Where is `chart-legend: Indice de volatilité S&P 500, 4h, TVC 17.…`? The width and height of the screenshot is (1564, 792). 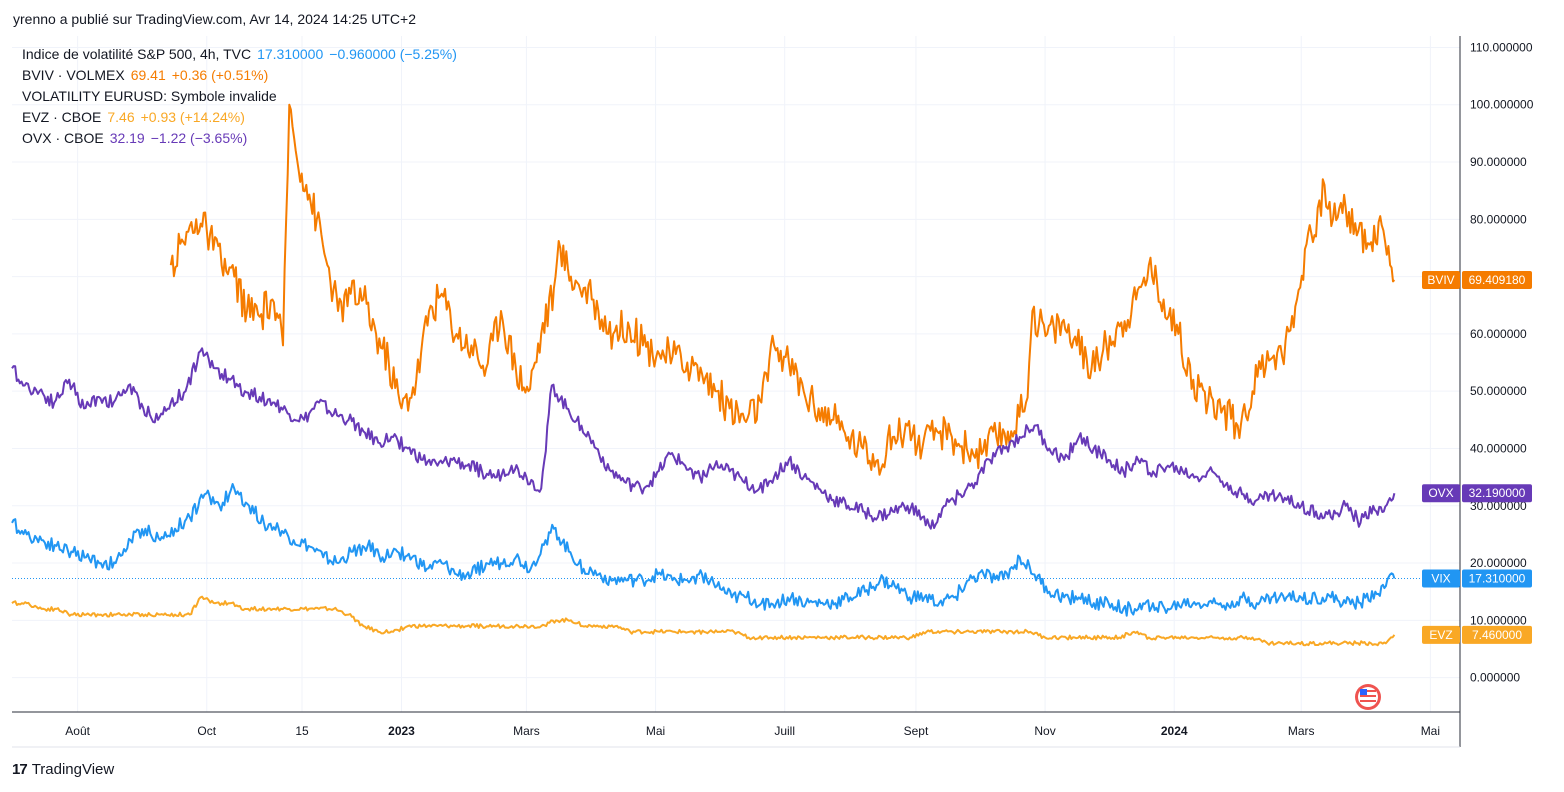
chart-legend: Indice de volatilité S&P 500, 4h, TVC 17.… is located at coordinates (239, 96).